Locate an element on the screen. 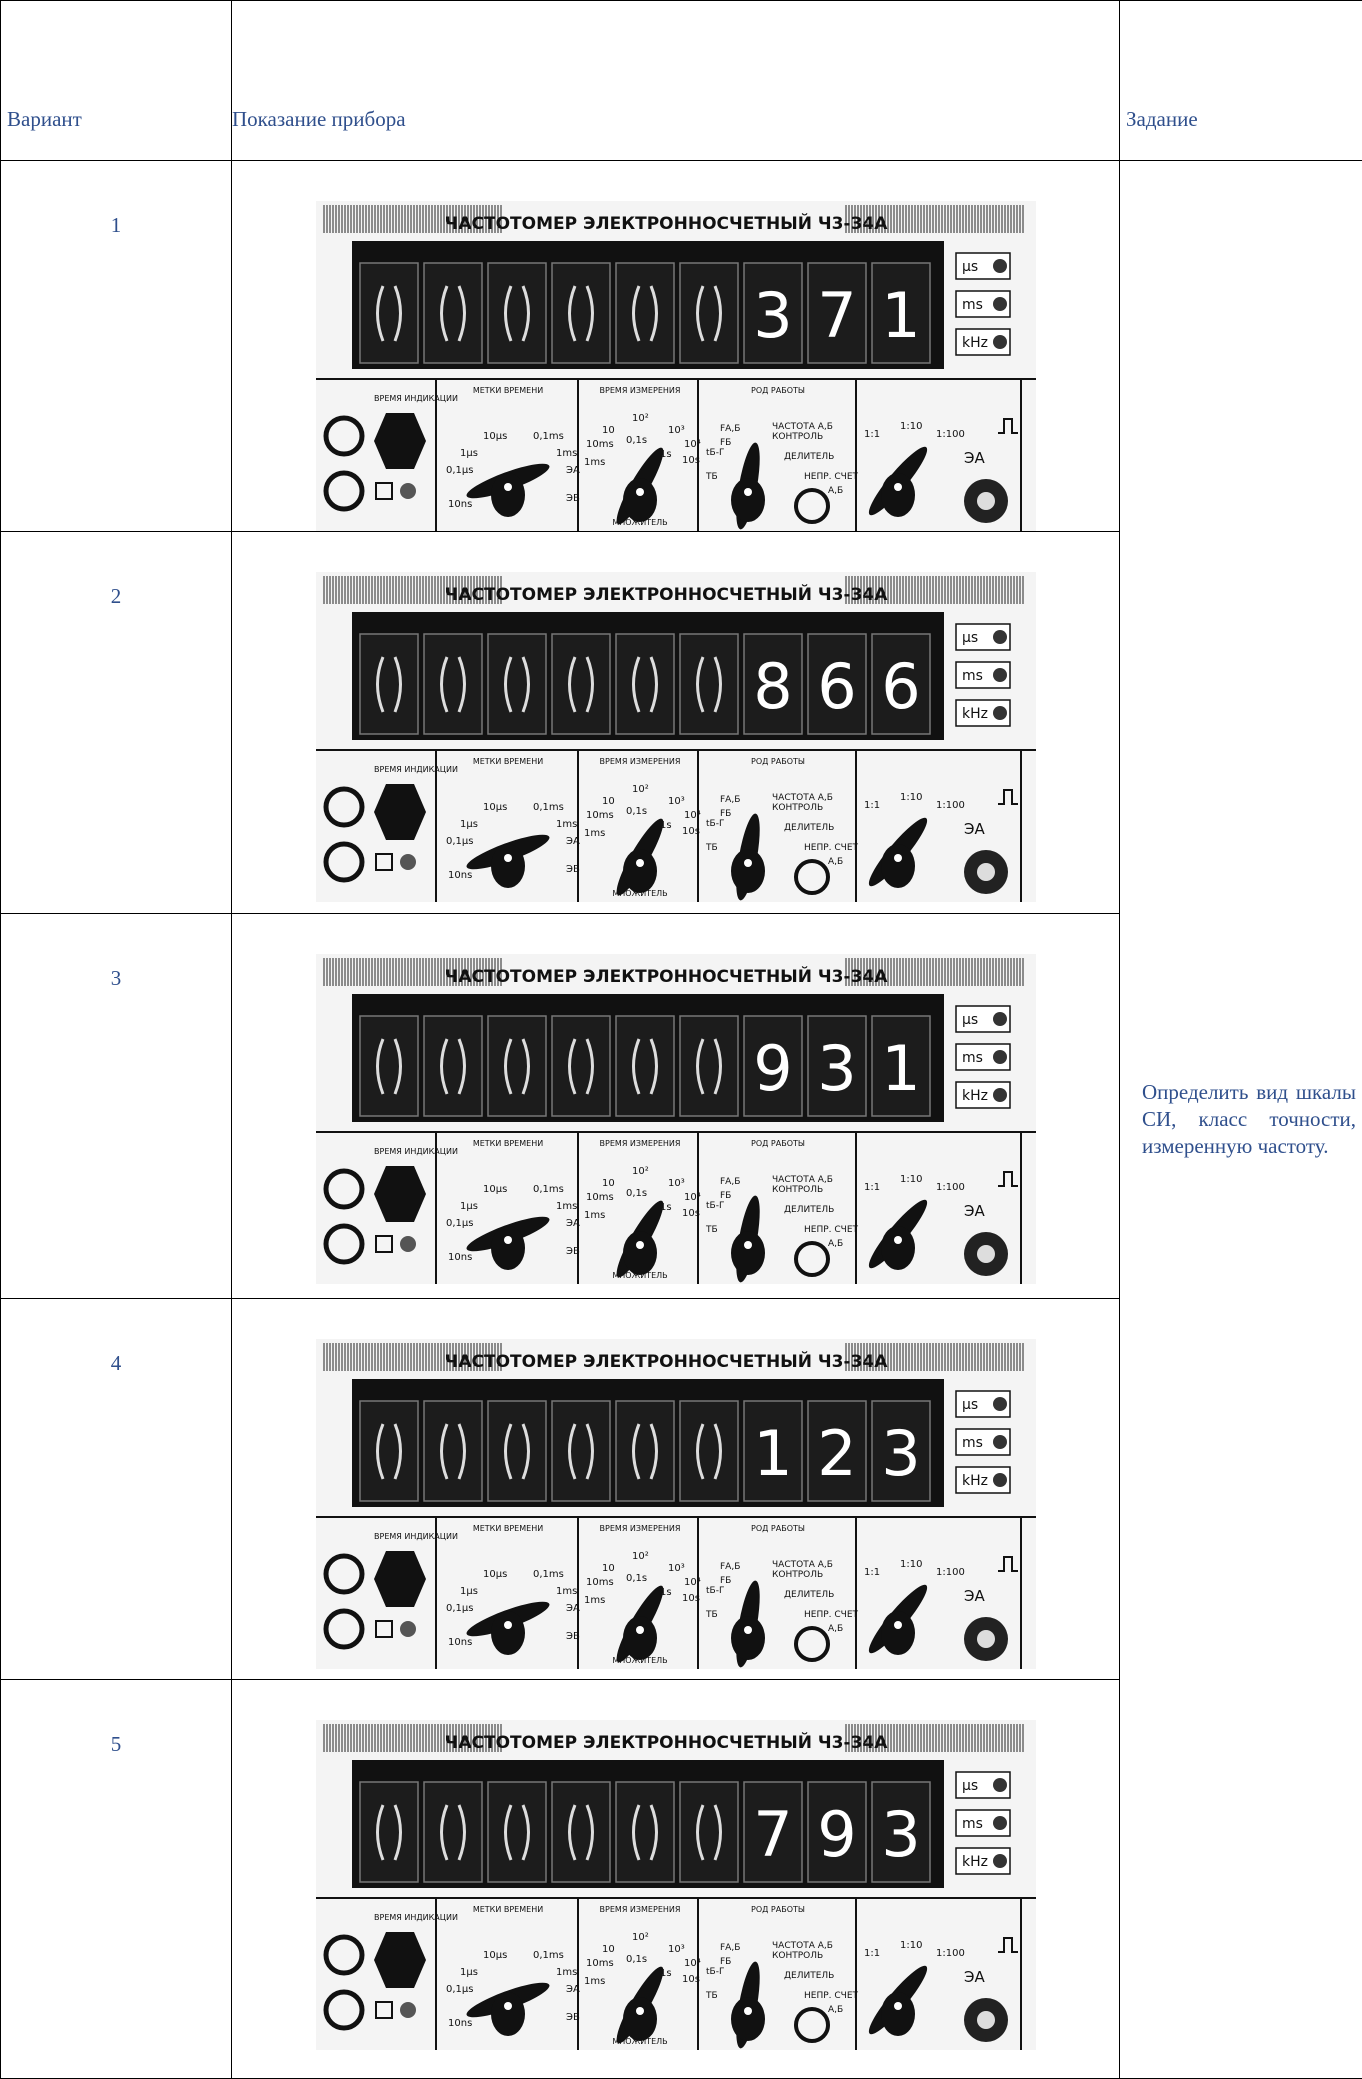  switch-option: 1µs is located at coordinates (469, 453).